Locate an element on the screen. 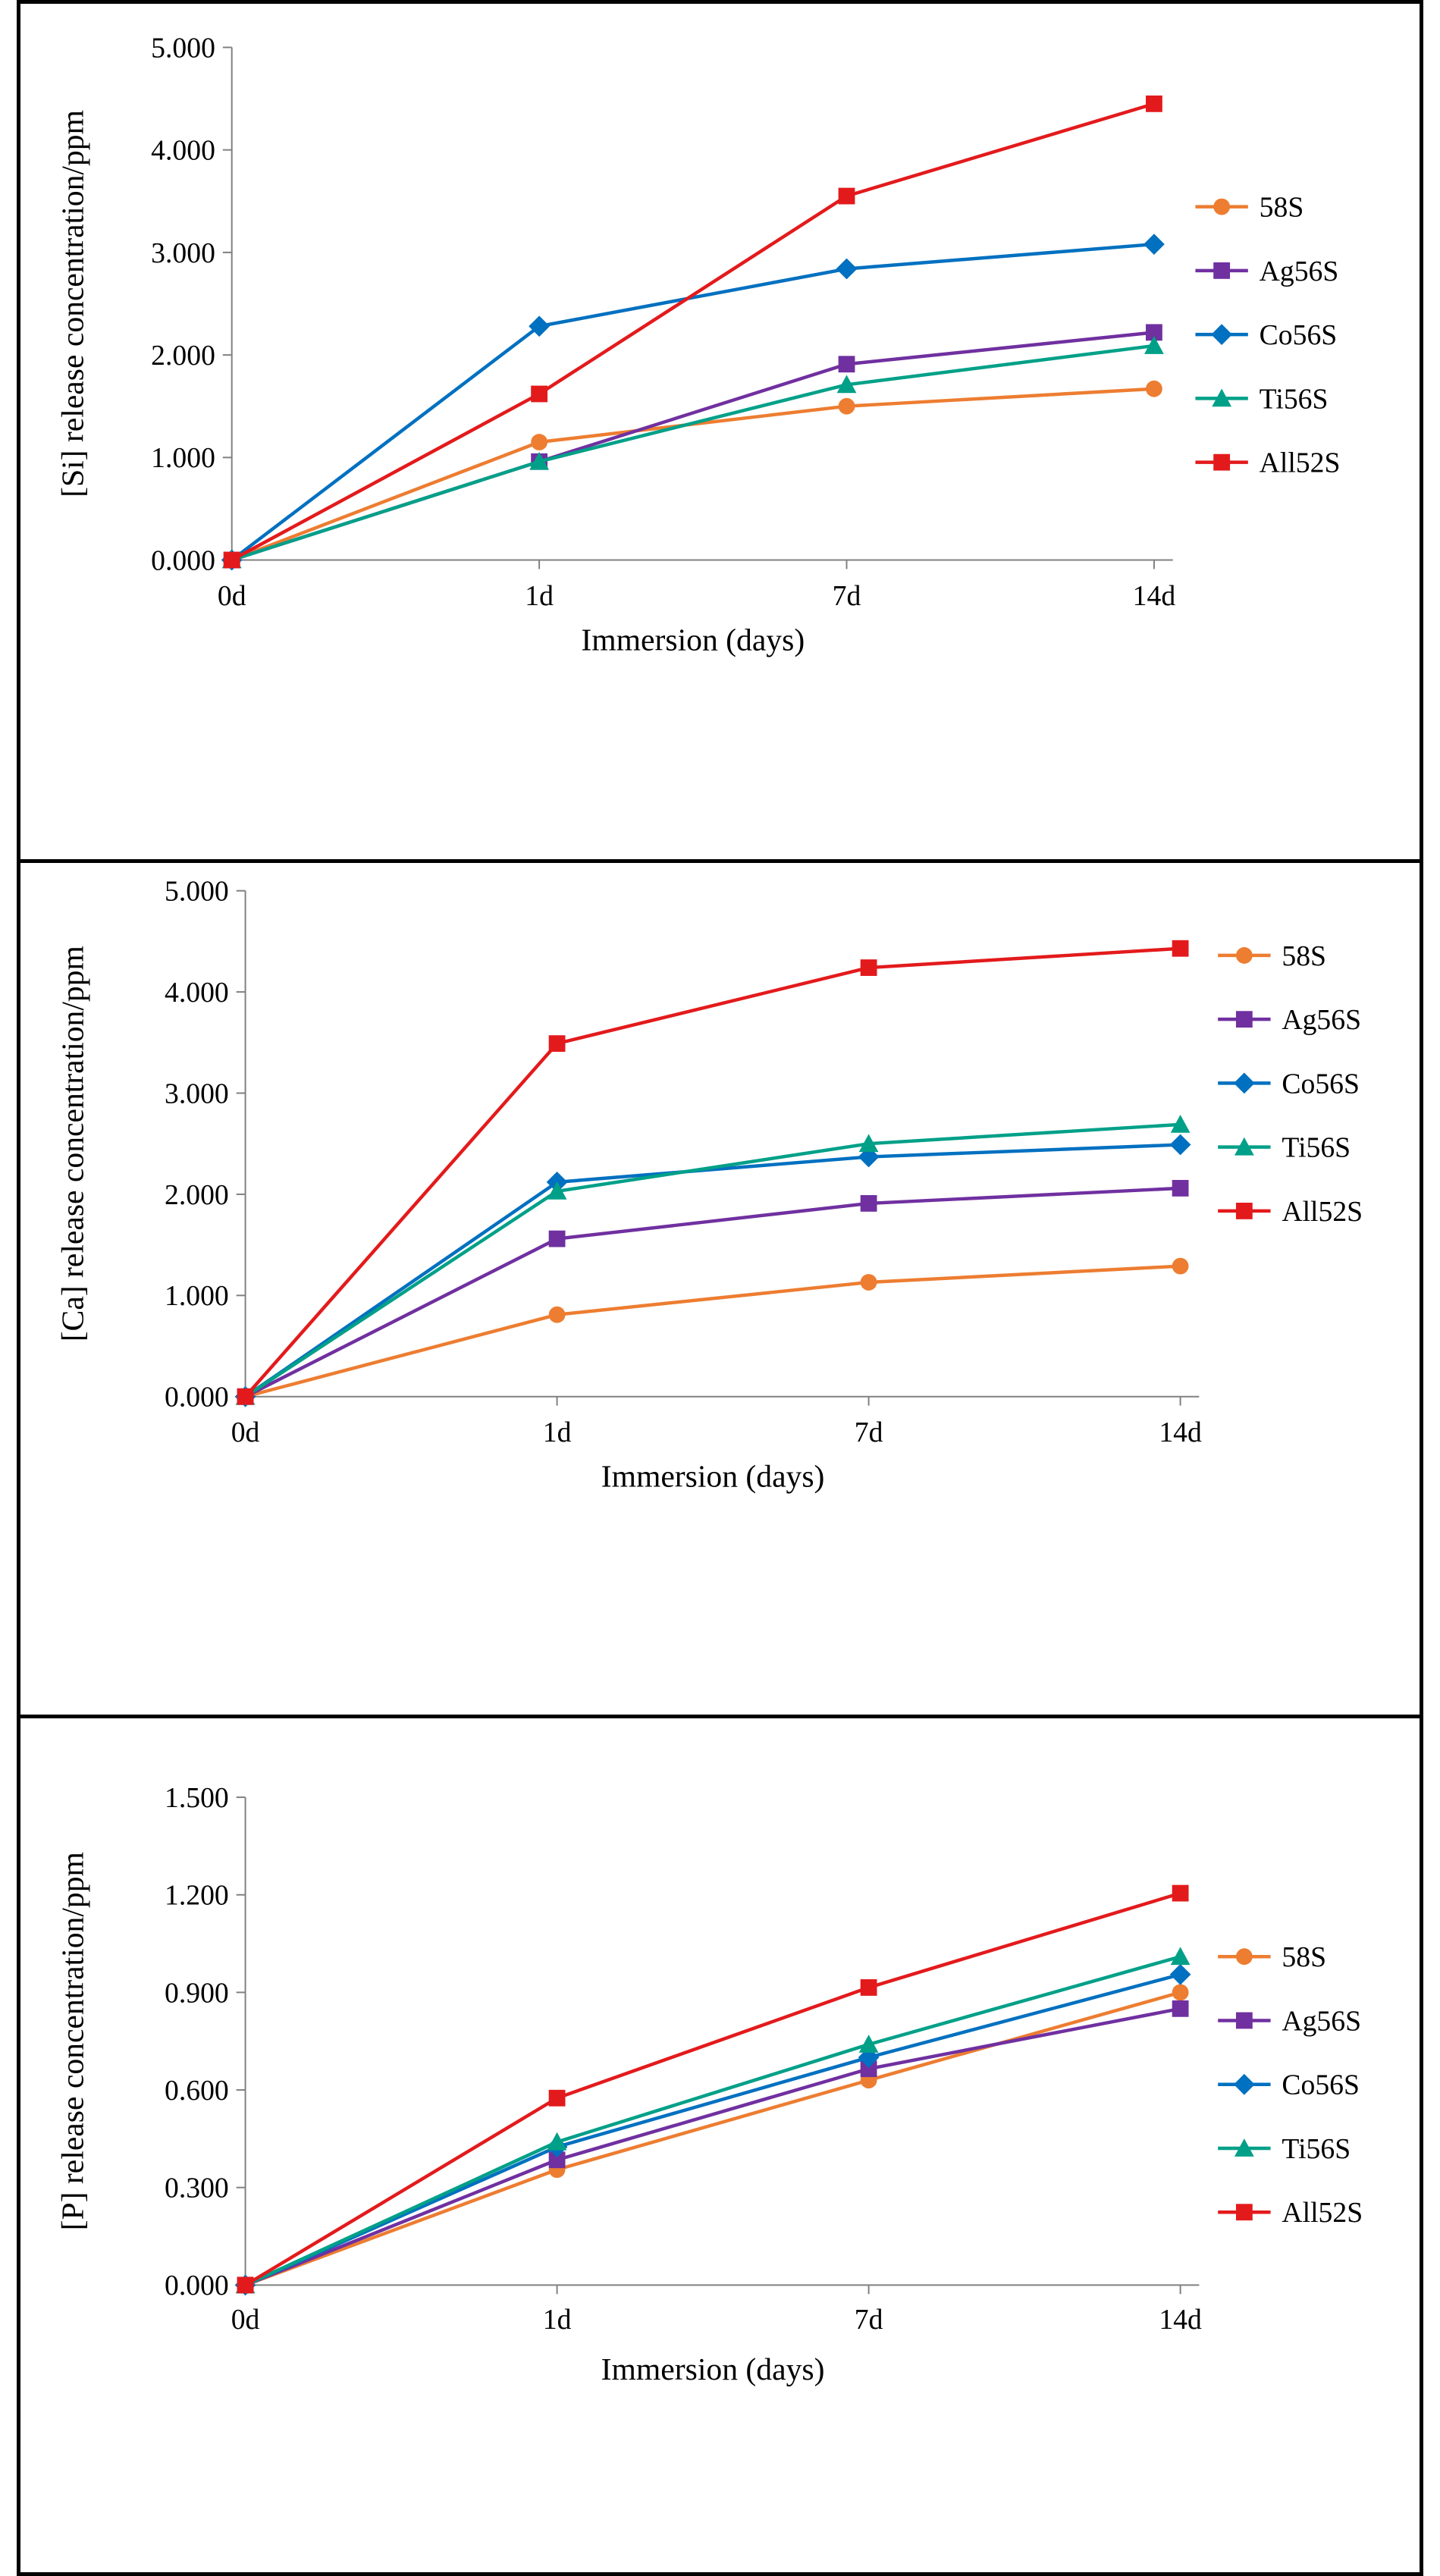 This screenshot has height=2576, width=1440. p-y-axis-title: [P] release concentration/ppm is located at coordinates (72, 2041).